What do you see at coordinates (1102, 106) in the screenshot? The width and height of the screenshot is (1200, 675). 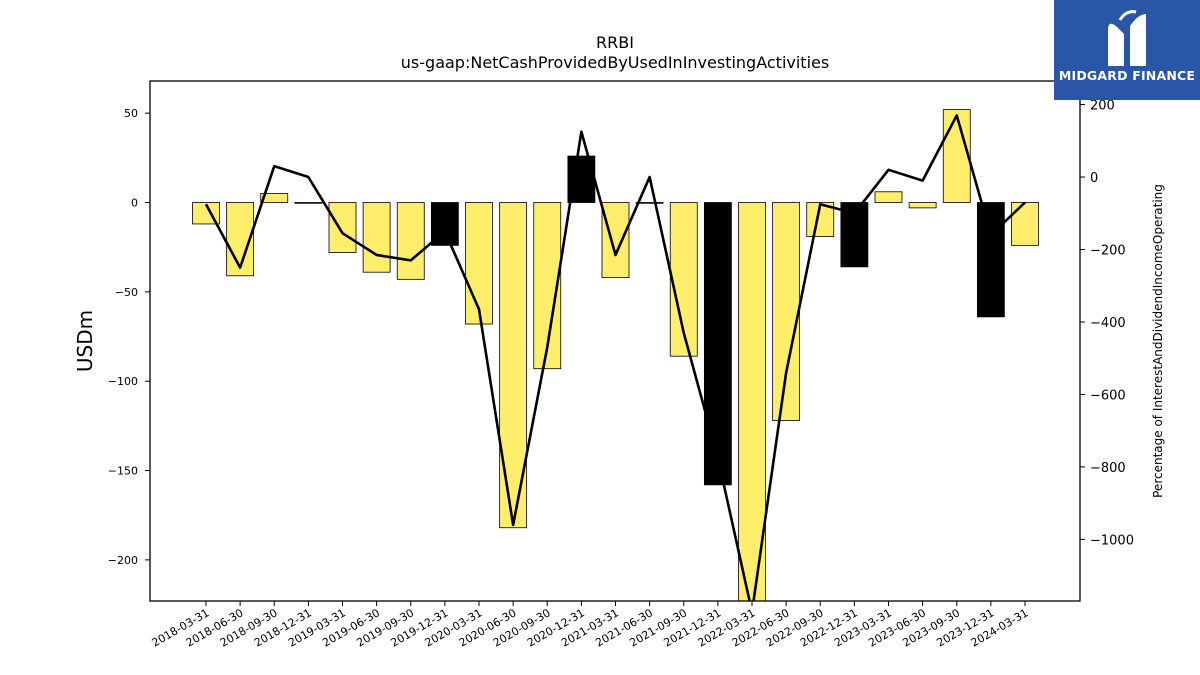 I see `y2-tick-label: 200` at bounding box center [1102, 106].